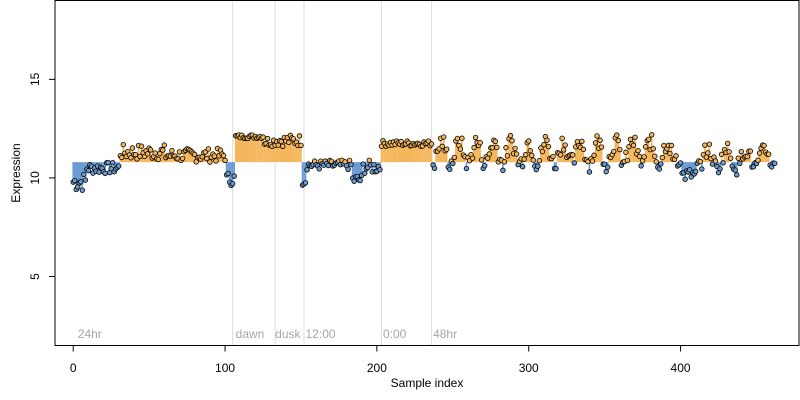 This screenshot has width=800, height=400. What do you see at coordinates (267, 334) in the screenshot?
I see `section-labels: 24hr dawn dusk 12:00 0:00 48hr` at bounding box center [267, 334].